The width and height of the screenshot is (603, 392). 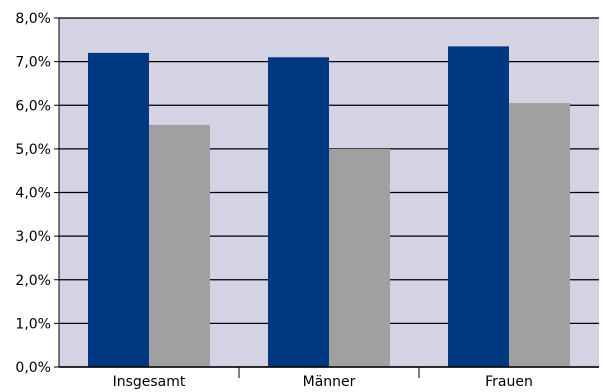 What do you see at coordinates (33, 324) in the screenshot?
I see `y-tick-label: 1,0%` at bounding box center [33, 324].